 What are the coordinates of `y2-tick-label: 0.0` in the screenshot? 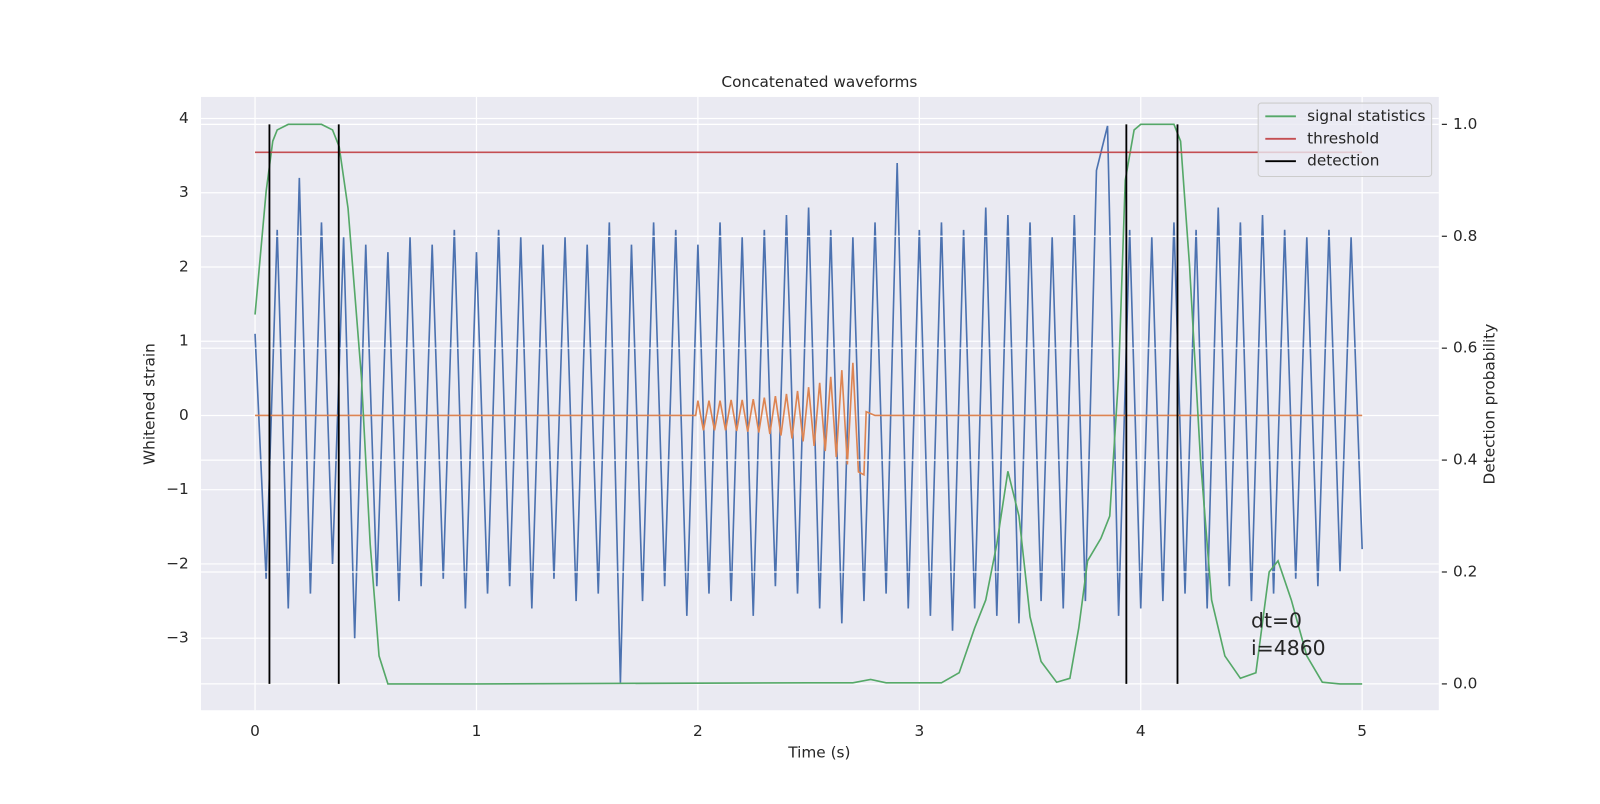 It's located at (1465, 683).